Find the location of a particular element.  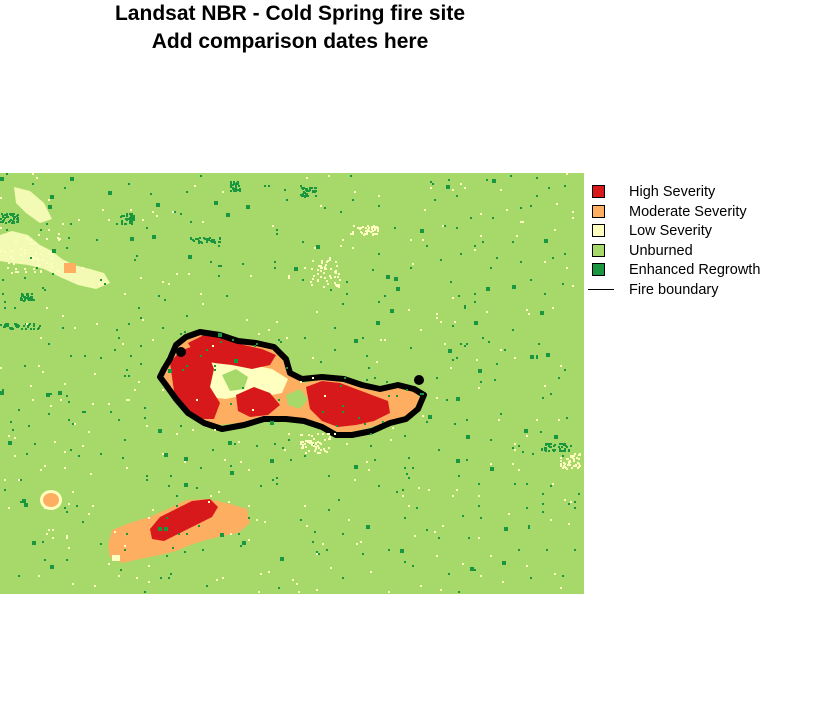

south-low-speck is located at coordinates (116, 558).